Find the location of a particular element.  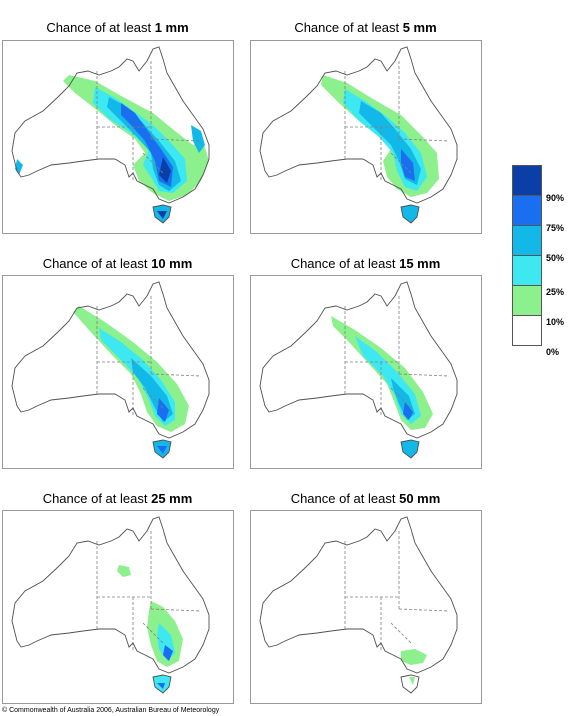

legend-label-90: 90% is located at coordinates (555, 198).